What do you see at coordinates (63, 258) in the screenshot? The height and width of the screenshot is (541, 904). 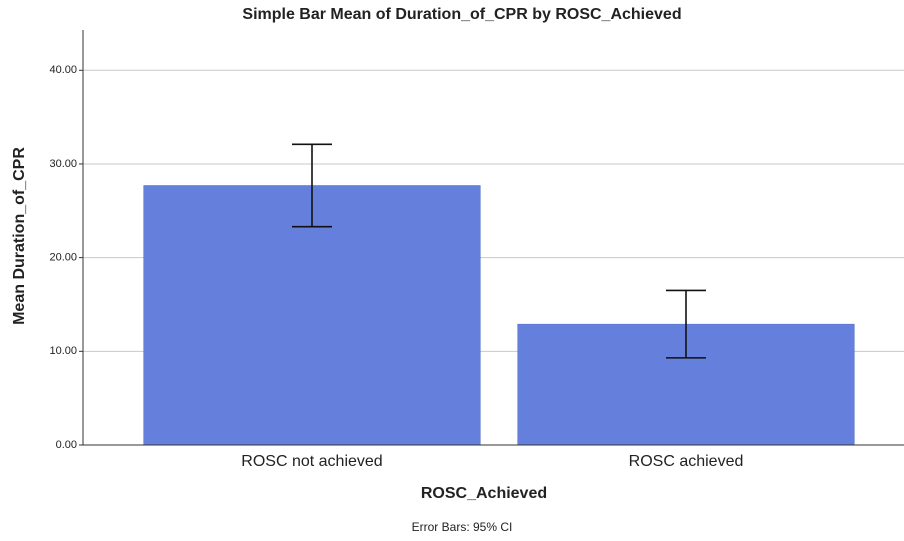 I see `y-tick-label: 20.00` at bounding box center [63, 258].